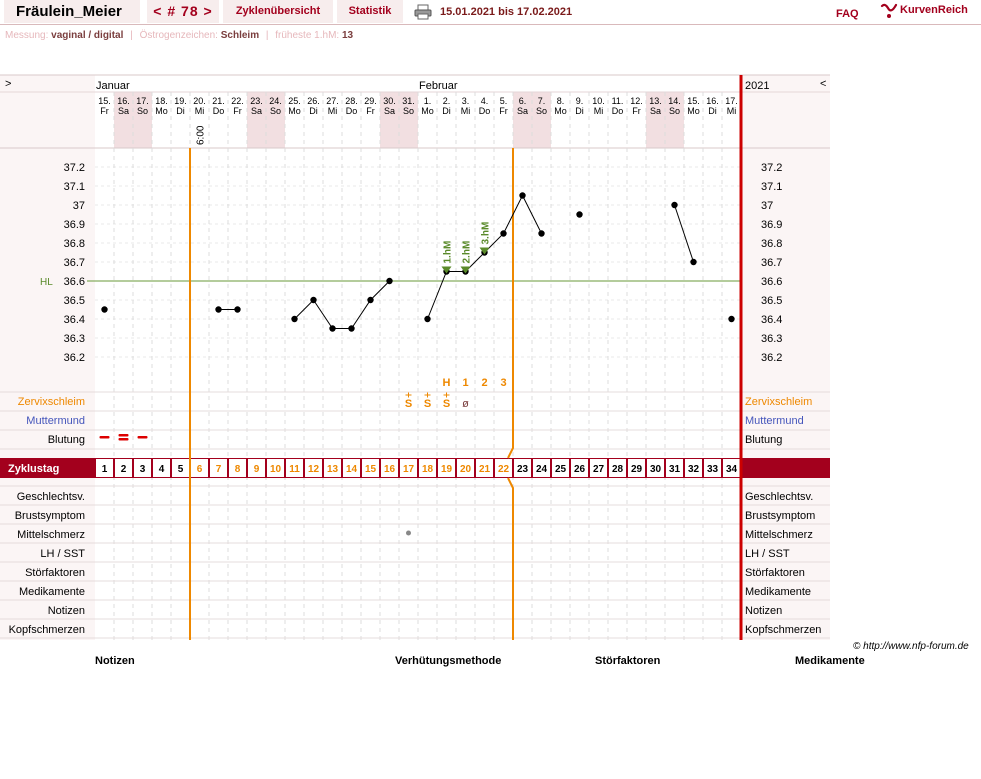 The height and width of the screenshot is (779, 981). What do you see at coordinates (924, 12) in the screenshot?
I see `kurvenreich-logo: KurvenReich` at bounding box center [924, 12].